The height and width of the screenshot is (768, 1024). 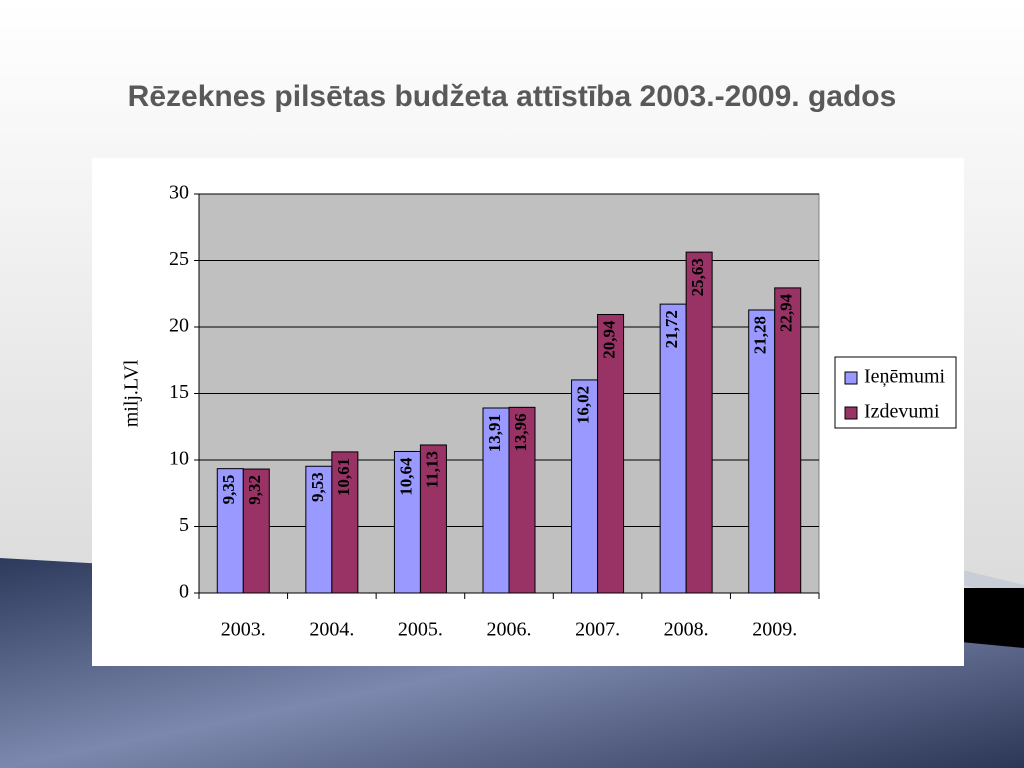 I want to click on y-tick-label: 10, so click(x=179, y=459).